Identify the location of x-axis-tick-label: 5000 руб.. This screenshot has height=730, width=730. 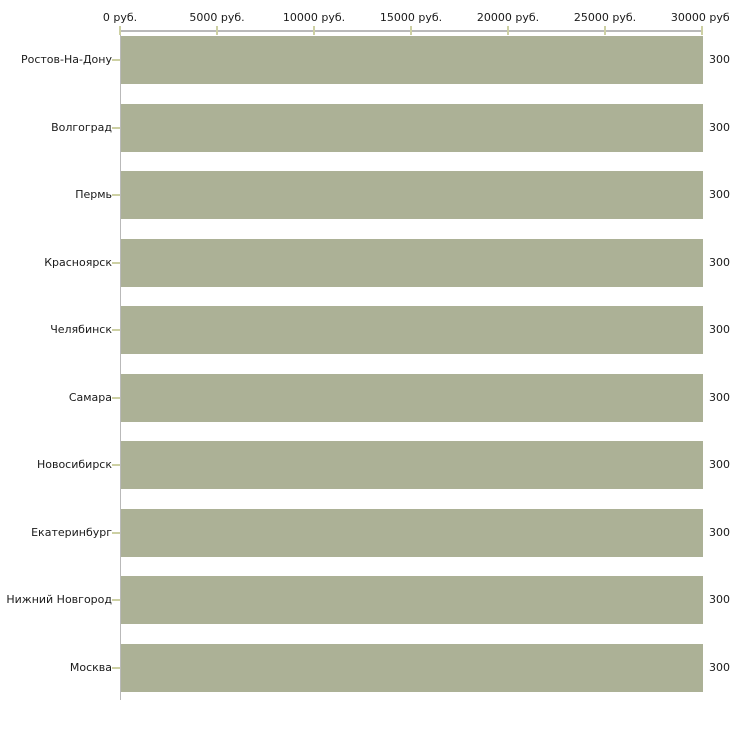
(217, 17).